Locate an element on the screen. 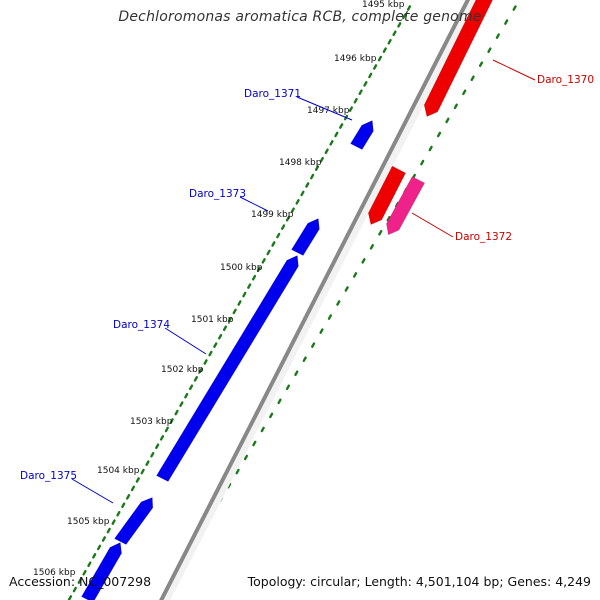  gene-label-daro-1374: Daro_1374 is located at coordinates (141, 325).